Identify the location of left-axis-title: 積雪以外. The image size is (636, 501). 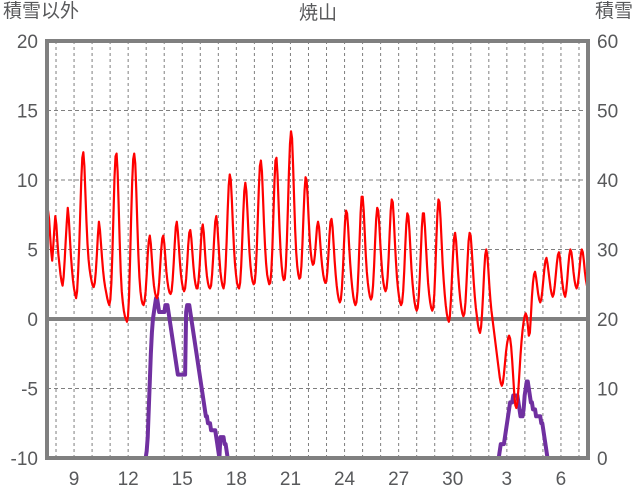
(41, 11).